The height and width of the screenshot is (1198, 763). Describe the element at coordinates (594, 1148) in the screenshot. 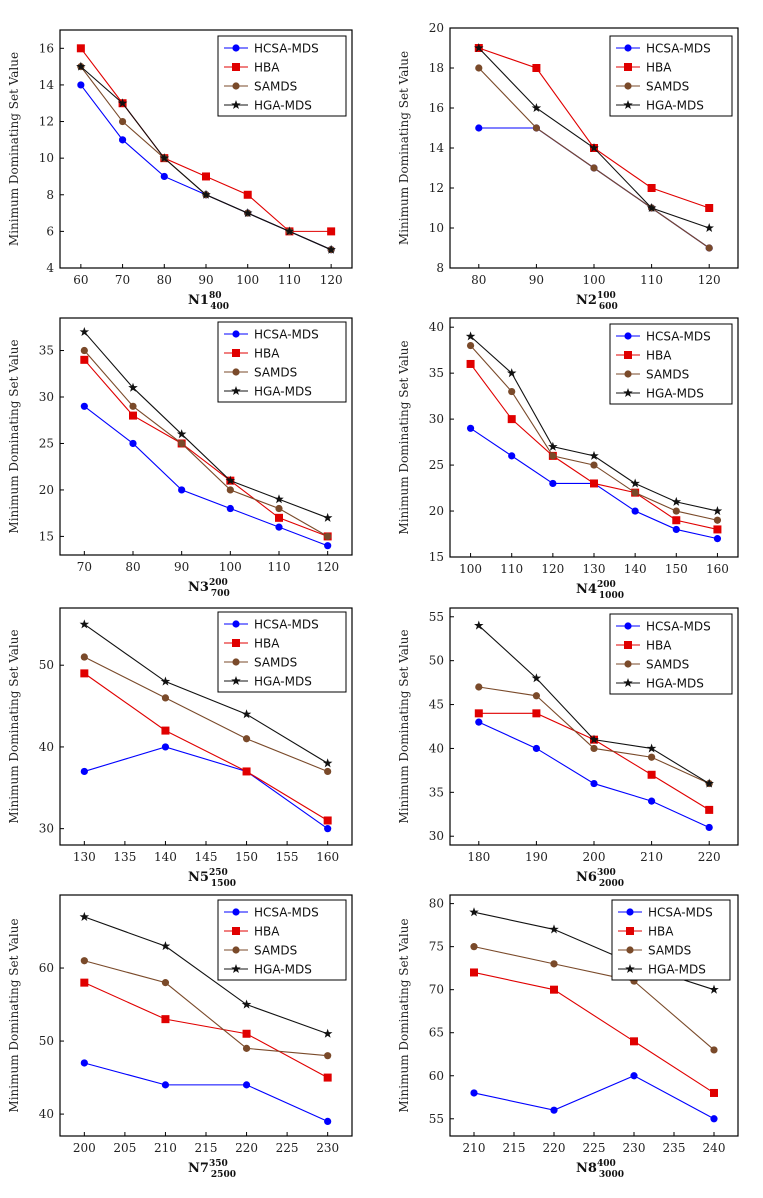

I see `x-tick-label: 225` at that location.